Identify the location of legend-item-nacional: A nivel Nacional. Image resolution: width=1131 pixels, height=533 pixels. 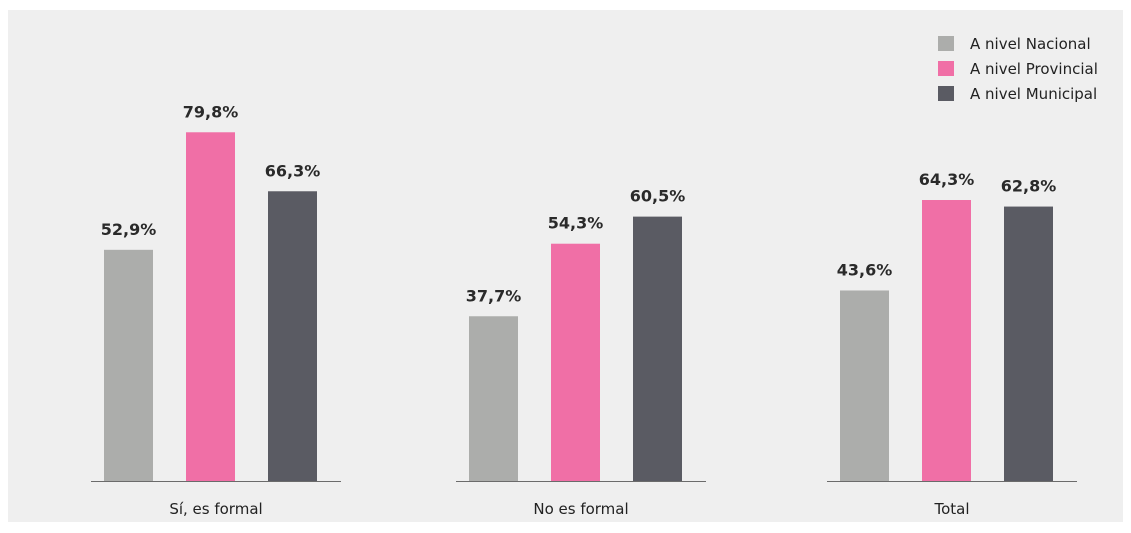
(1018, 43).